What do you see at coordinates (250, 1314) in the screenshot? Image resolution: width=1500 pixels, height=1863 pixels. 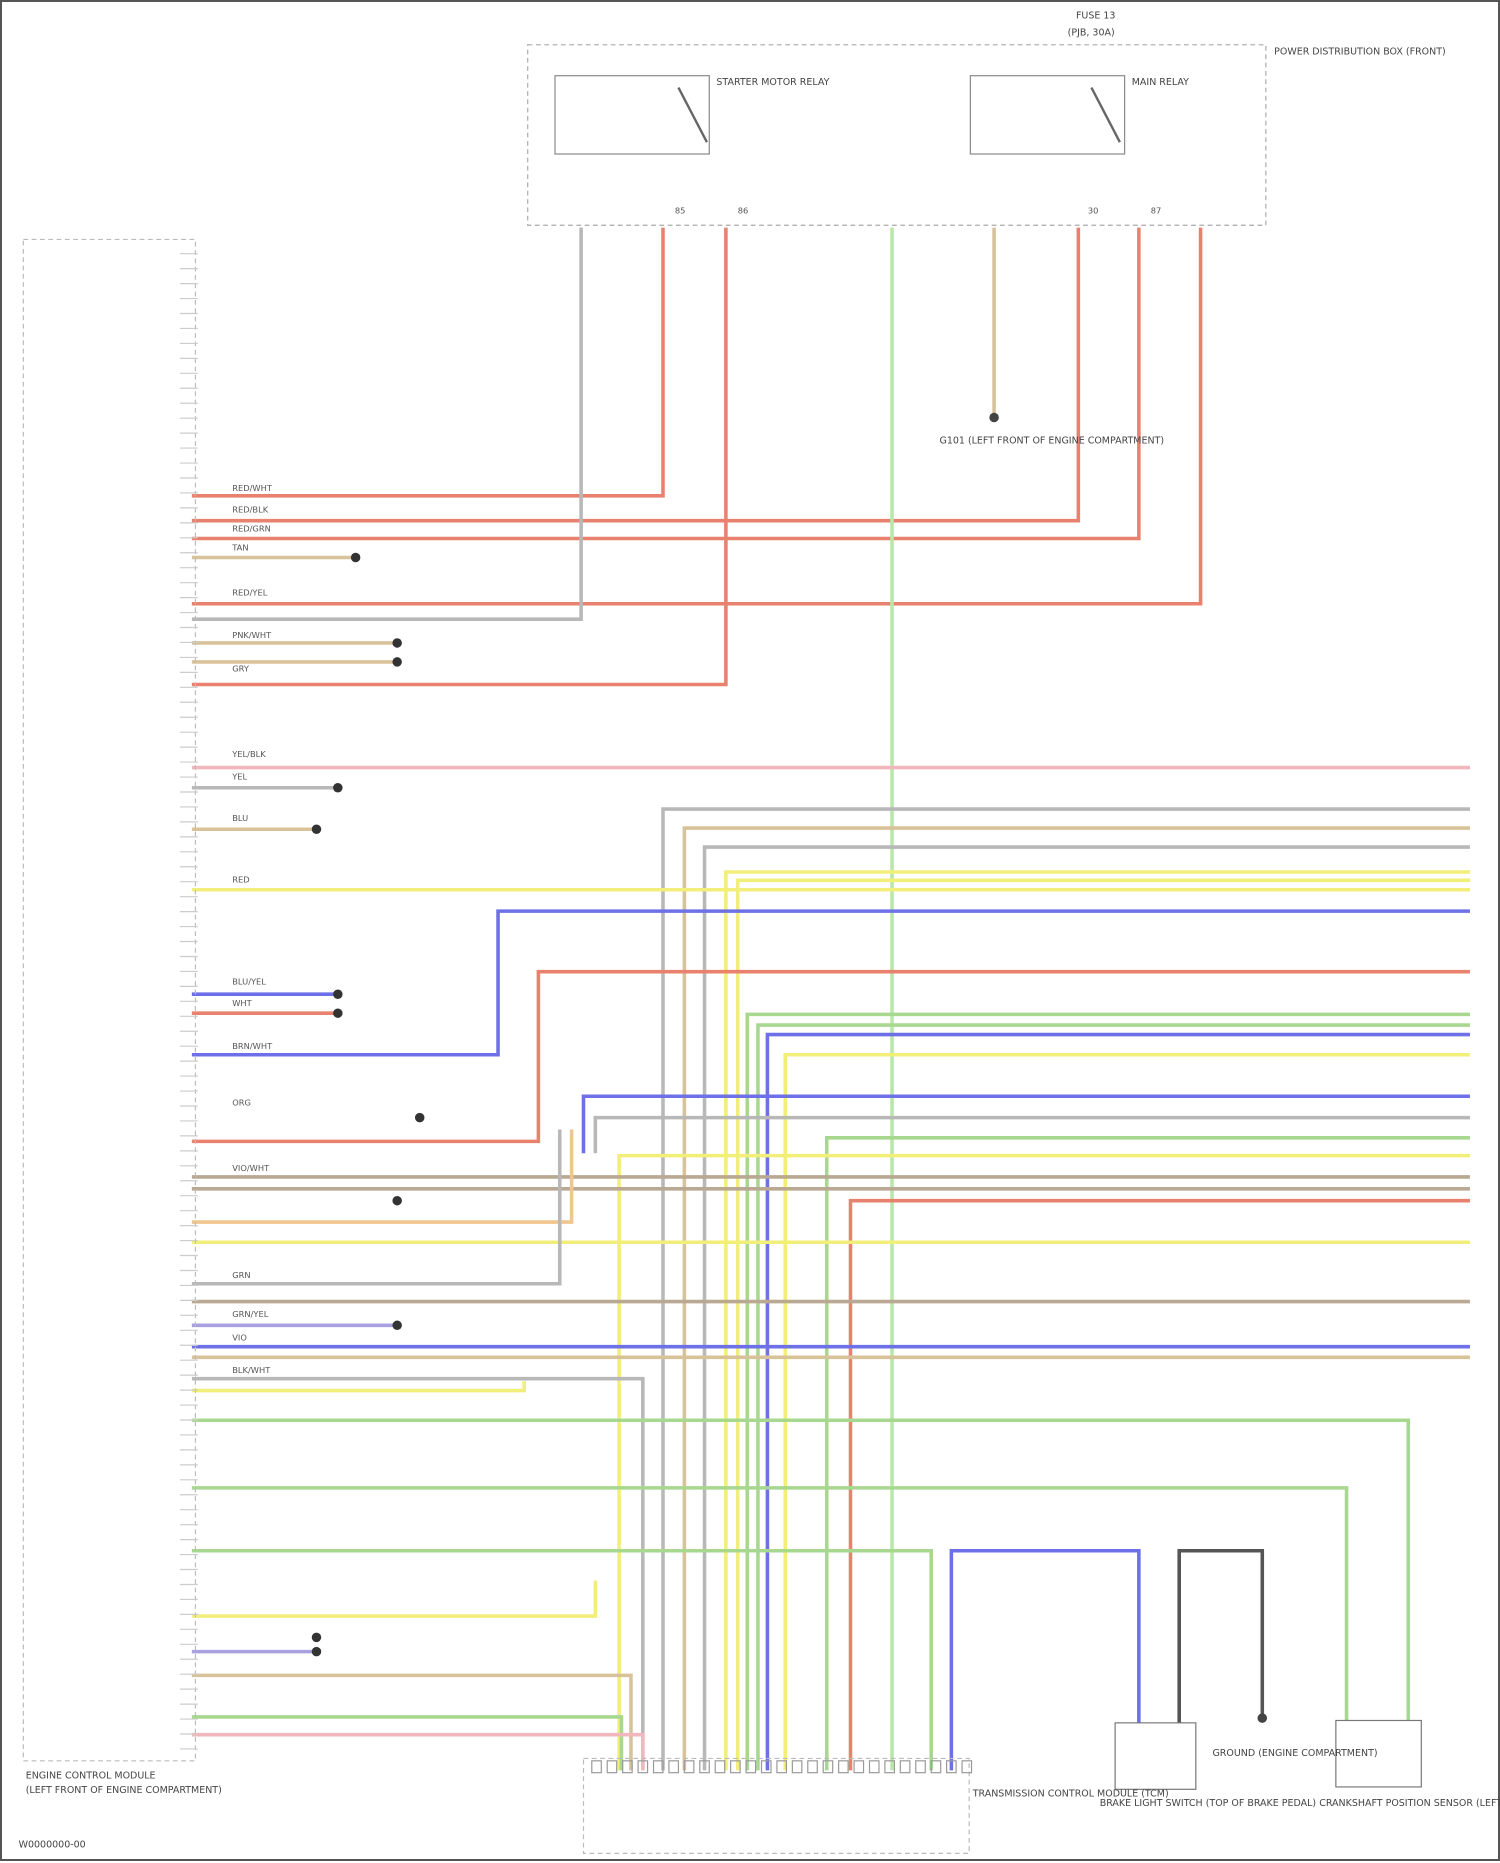 I see `wire-label: GRN/YEL` at bounding box center [250, 1314].